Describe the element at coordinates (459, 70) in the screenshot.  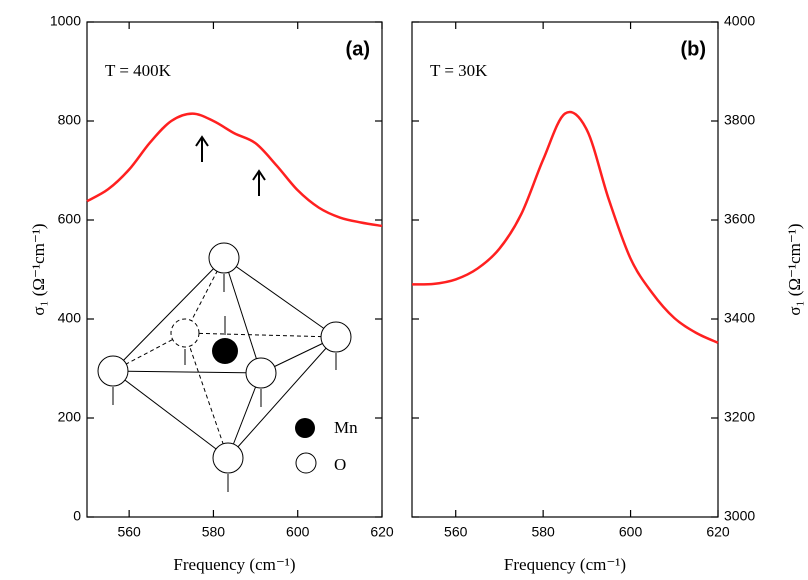
I see `annotation: T = 30K` at that location.